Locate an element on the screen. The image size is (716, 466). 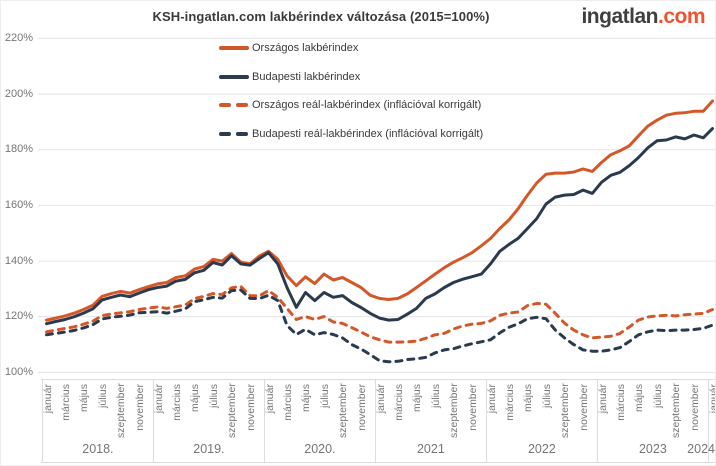
legend-label: Országos lakbérindex is located at coordinates (305, 48).